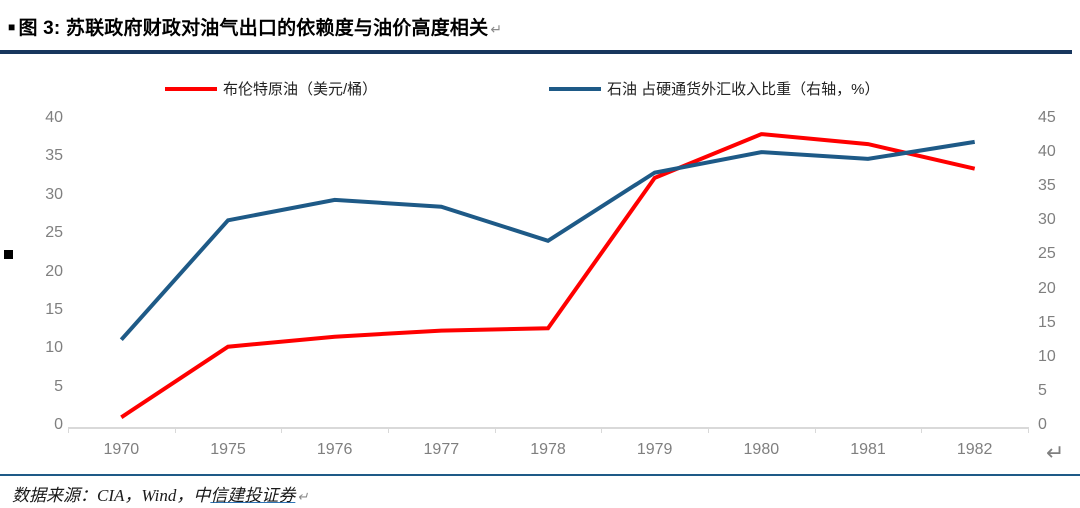 The width and height of the screenshot is (1080, 508). Describe the element at coordinates (253, 495) in the screenshot. I see `source-link: 信建投证券` at that location.